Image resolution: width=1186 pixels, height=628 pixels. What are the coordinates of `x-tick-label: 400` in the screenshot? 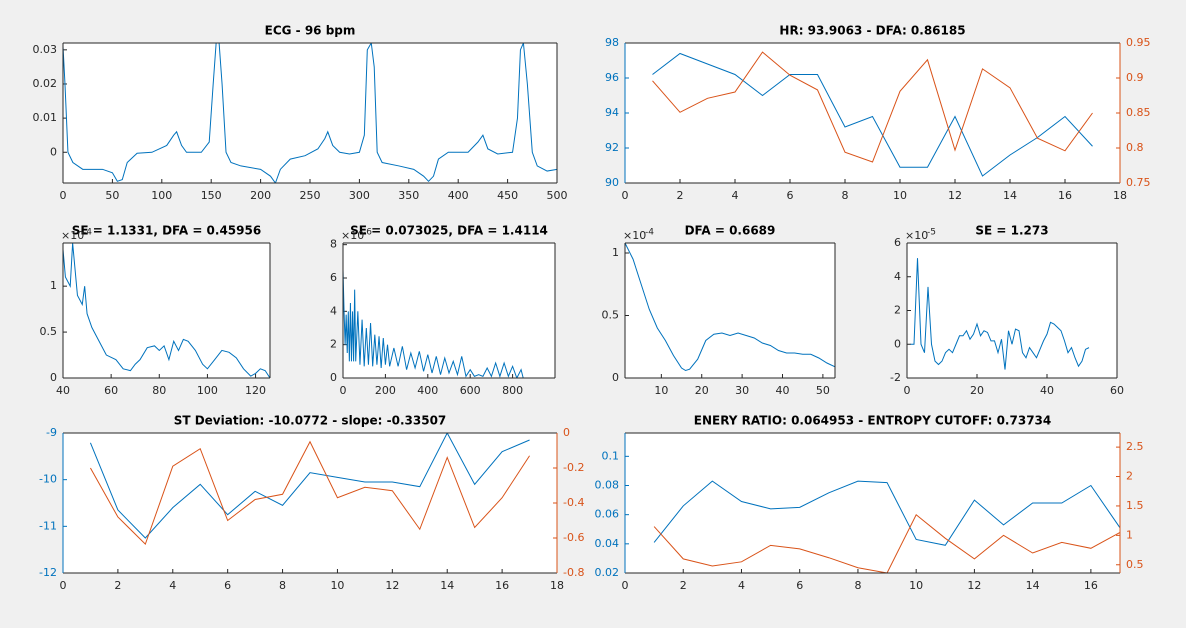 It's located at (458, 195).